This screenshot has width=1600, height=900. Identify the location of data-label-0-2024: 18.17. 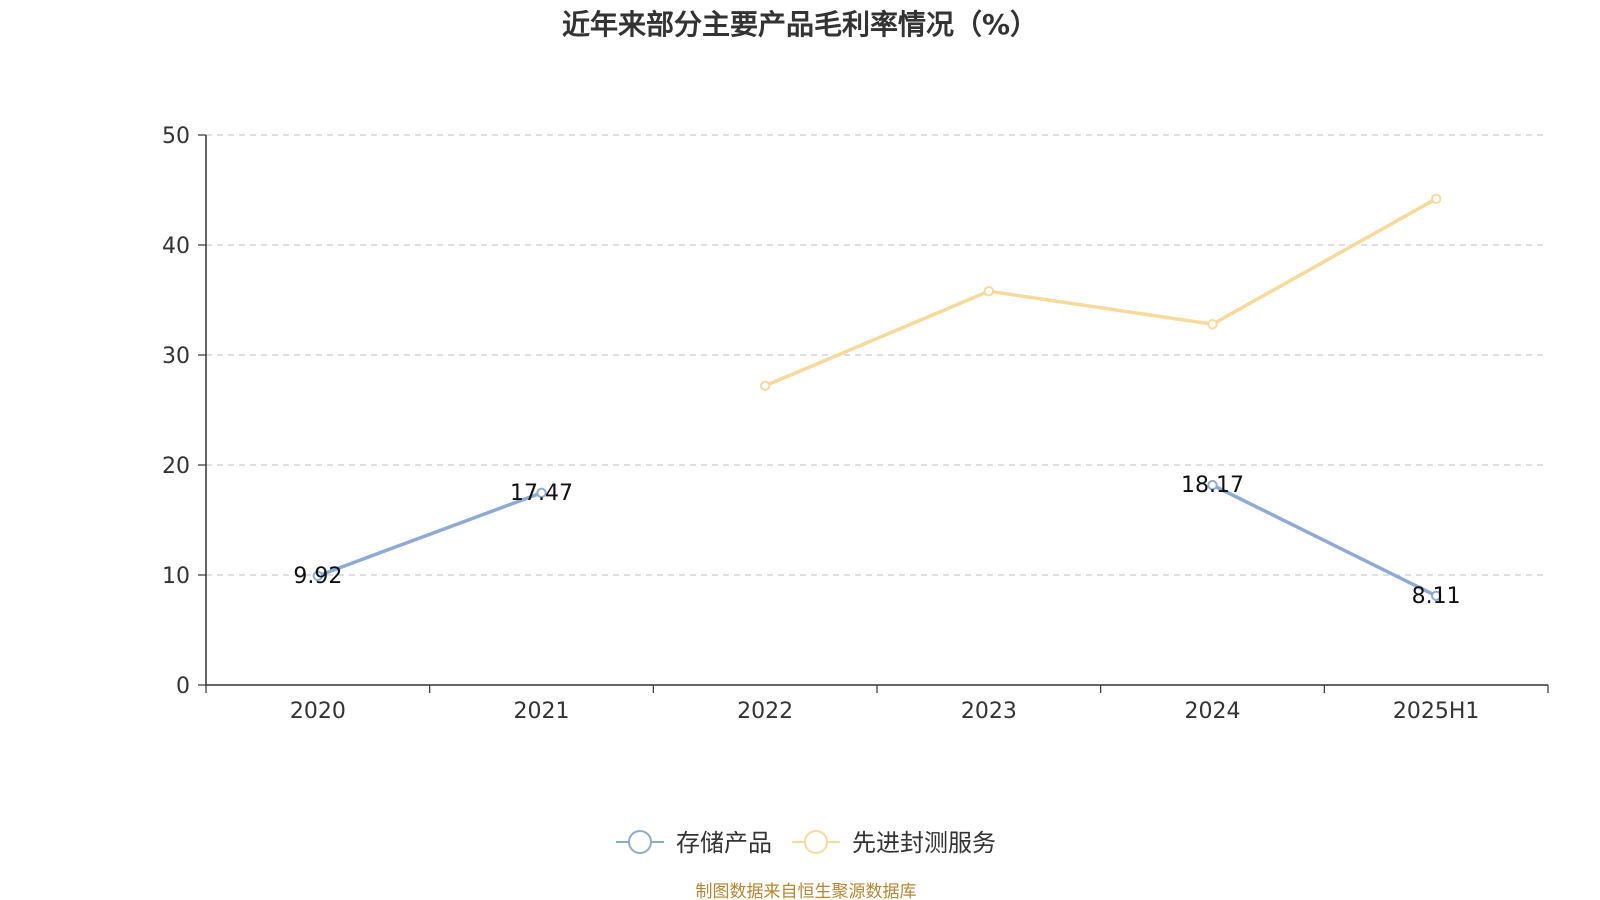
(1212, 485).